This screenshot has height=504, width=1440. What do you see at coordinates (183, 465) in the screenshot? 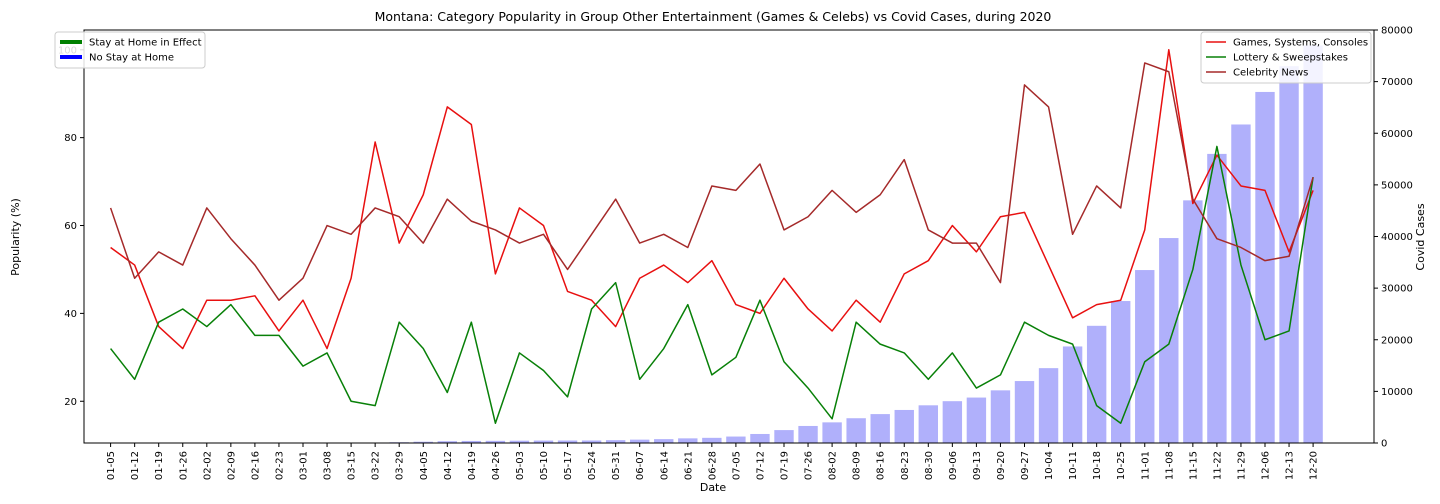
I see `x-tick-label: 01-26` at bounding box center [183, 465].